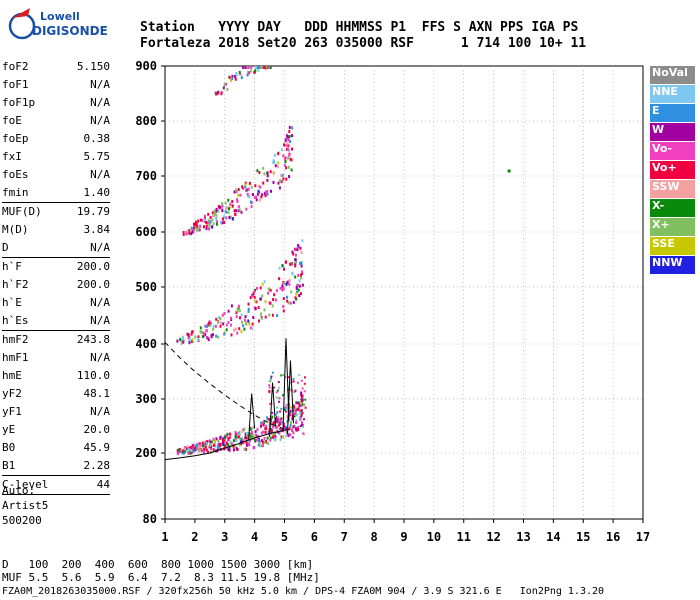 Image resolution: width=700 pixels, height=600 pixels. Describe the element at coordinates (19, 102) in the screenshot. I see `param-name: foF1p` at that location.